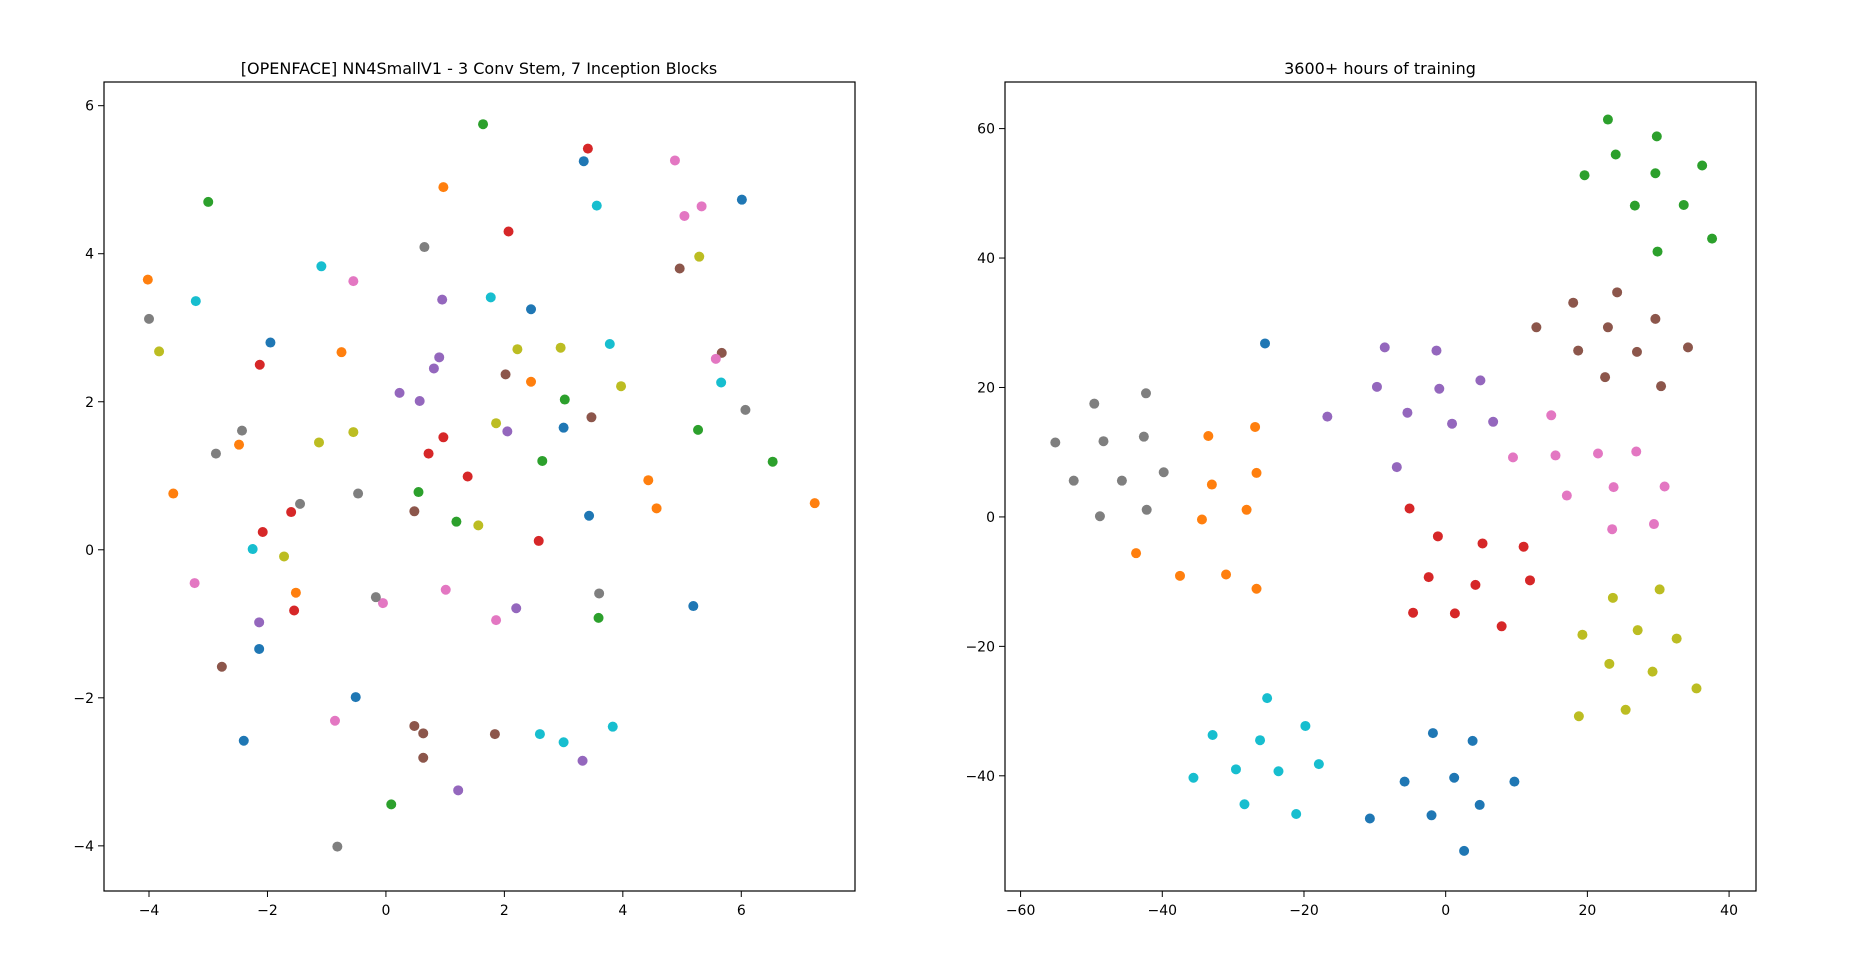 The image size is (1853, 955). I want to click on subplot-right-x-tick-label: −20, so click(1304, 911).